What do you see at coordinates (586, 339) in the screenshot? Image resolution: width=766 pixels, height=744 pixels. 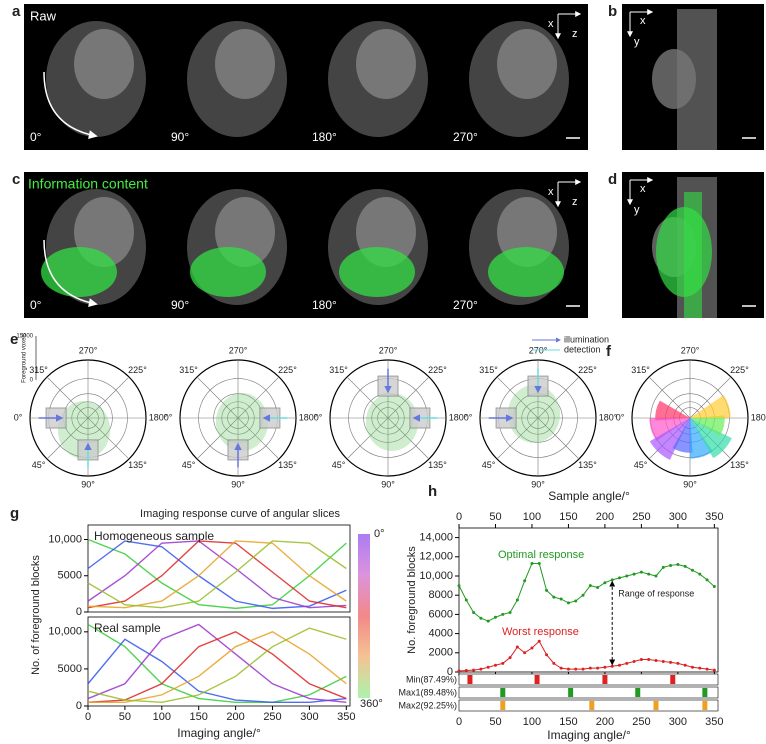 I see `legend-label: illumination` at bounding box center [586, 339].